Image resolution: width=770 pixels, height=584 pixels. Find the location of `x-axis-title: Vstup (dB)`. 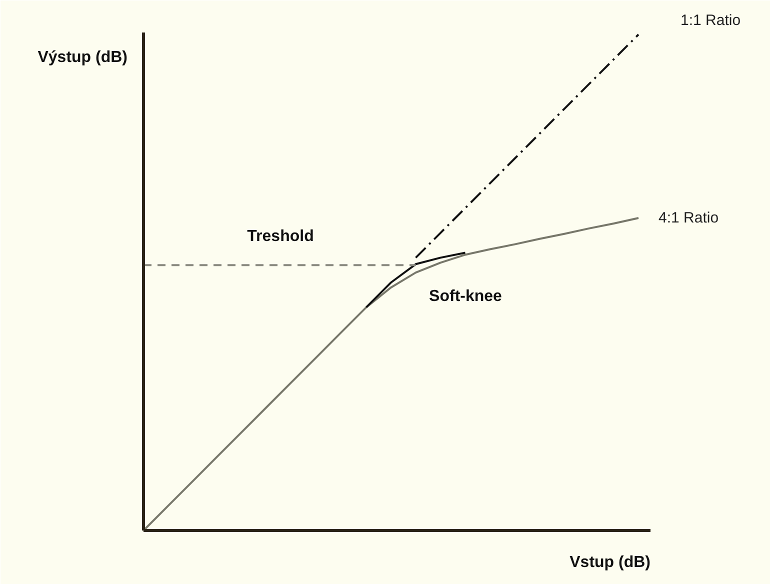

x-axis-title: Vstup (dB) is located at coordinates (610, 562).